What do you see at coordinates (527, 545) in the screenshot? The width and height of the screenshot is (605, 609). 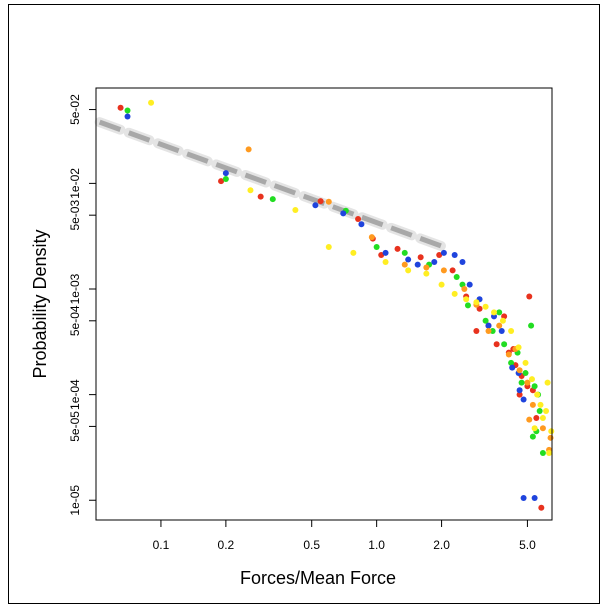 I see `x-tick-label: 5.0` at bounding box center [527, 545].